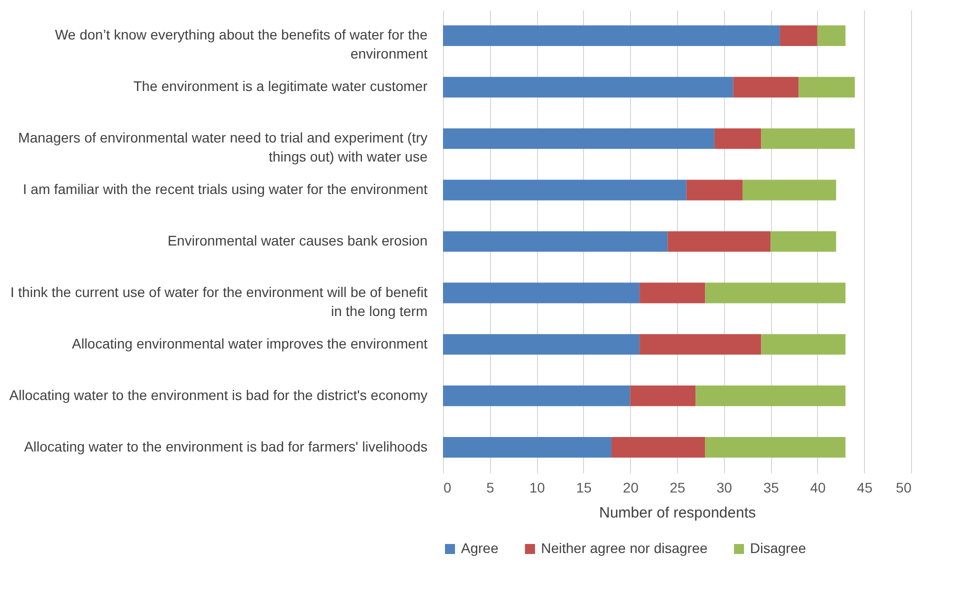 This screenshot has height=592, width=971. I want to click on x-tick-label: 15, so click(584, 488).